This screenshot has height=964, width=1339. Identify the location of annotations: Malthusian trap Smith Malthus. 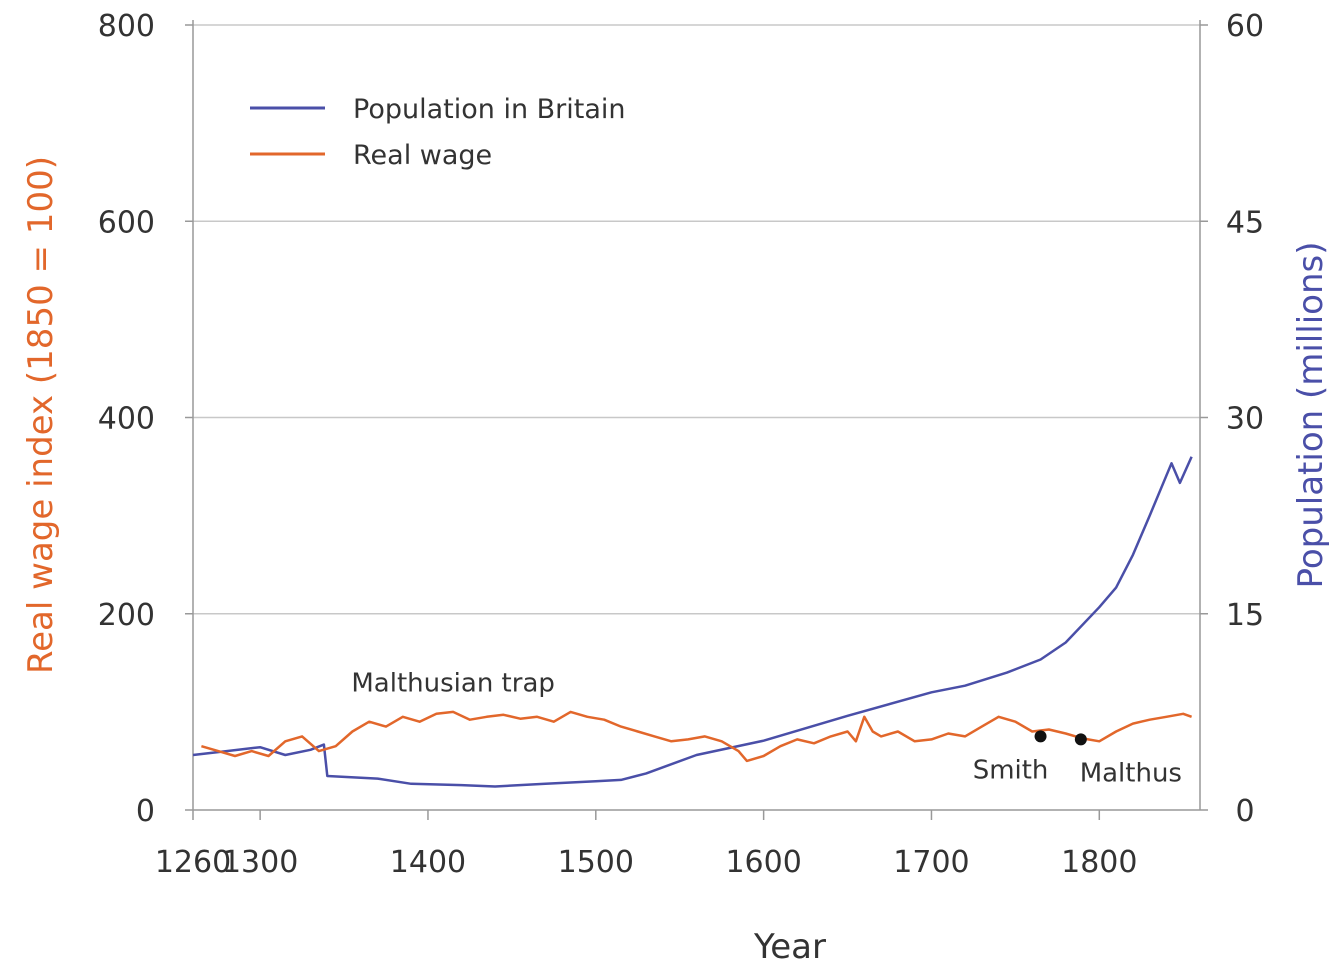
(766, 728).